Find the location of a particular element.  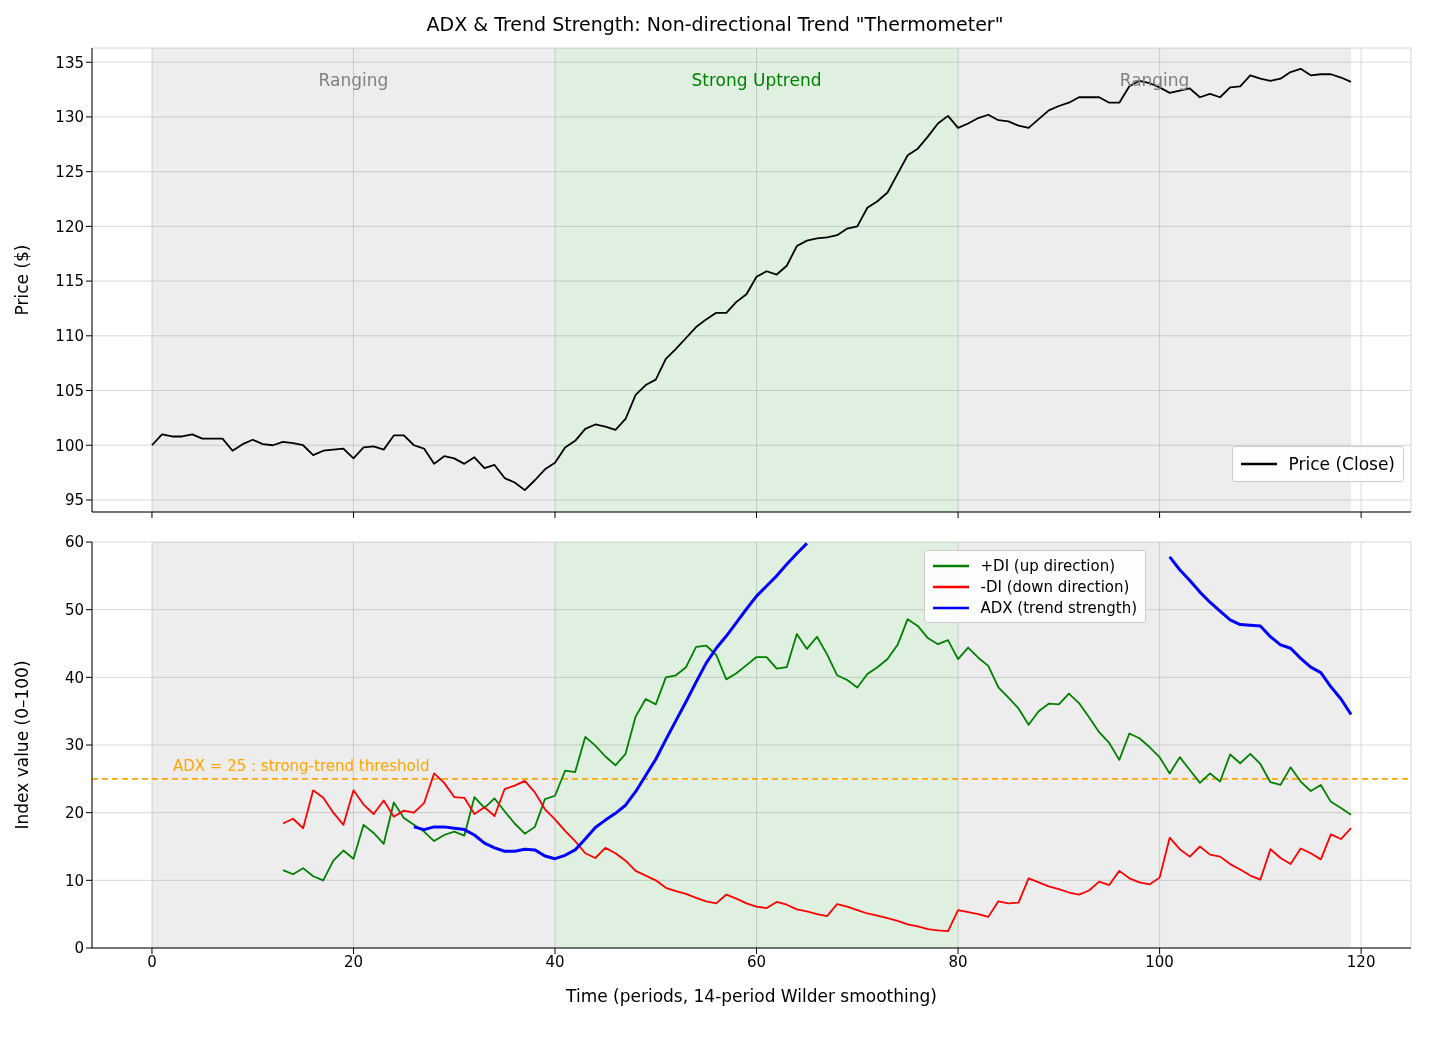

x-tick-label: 120 is located at coordinates (1361, 961).